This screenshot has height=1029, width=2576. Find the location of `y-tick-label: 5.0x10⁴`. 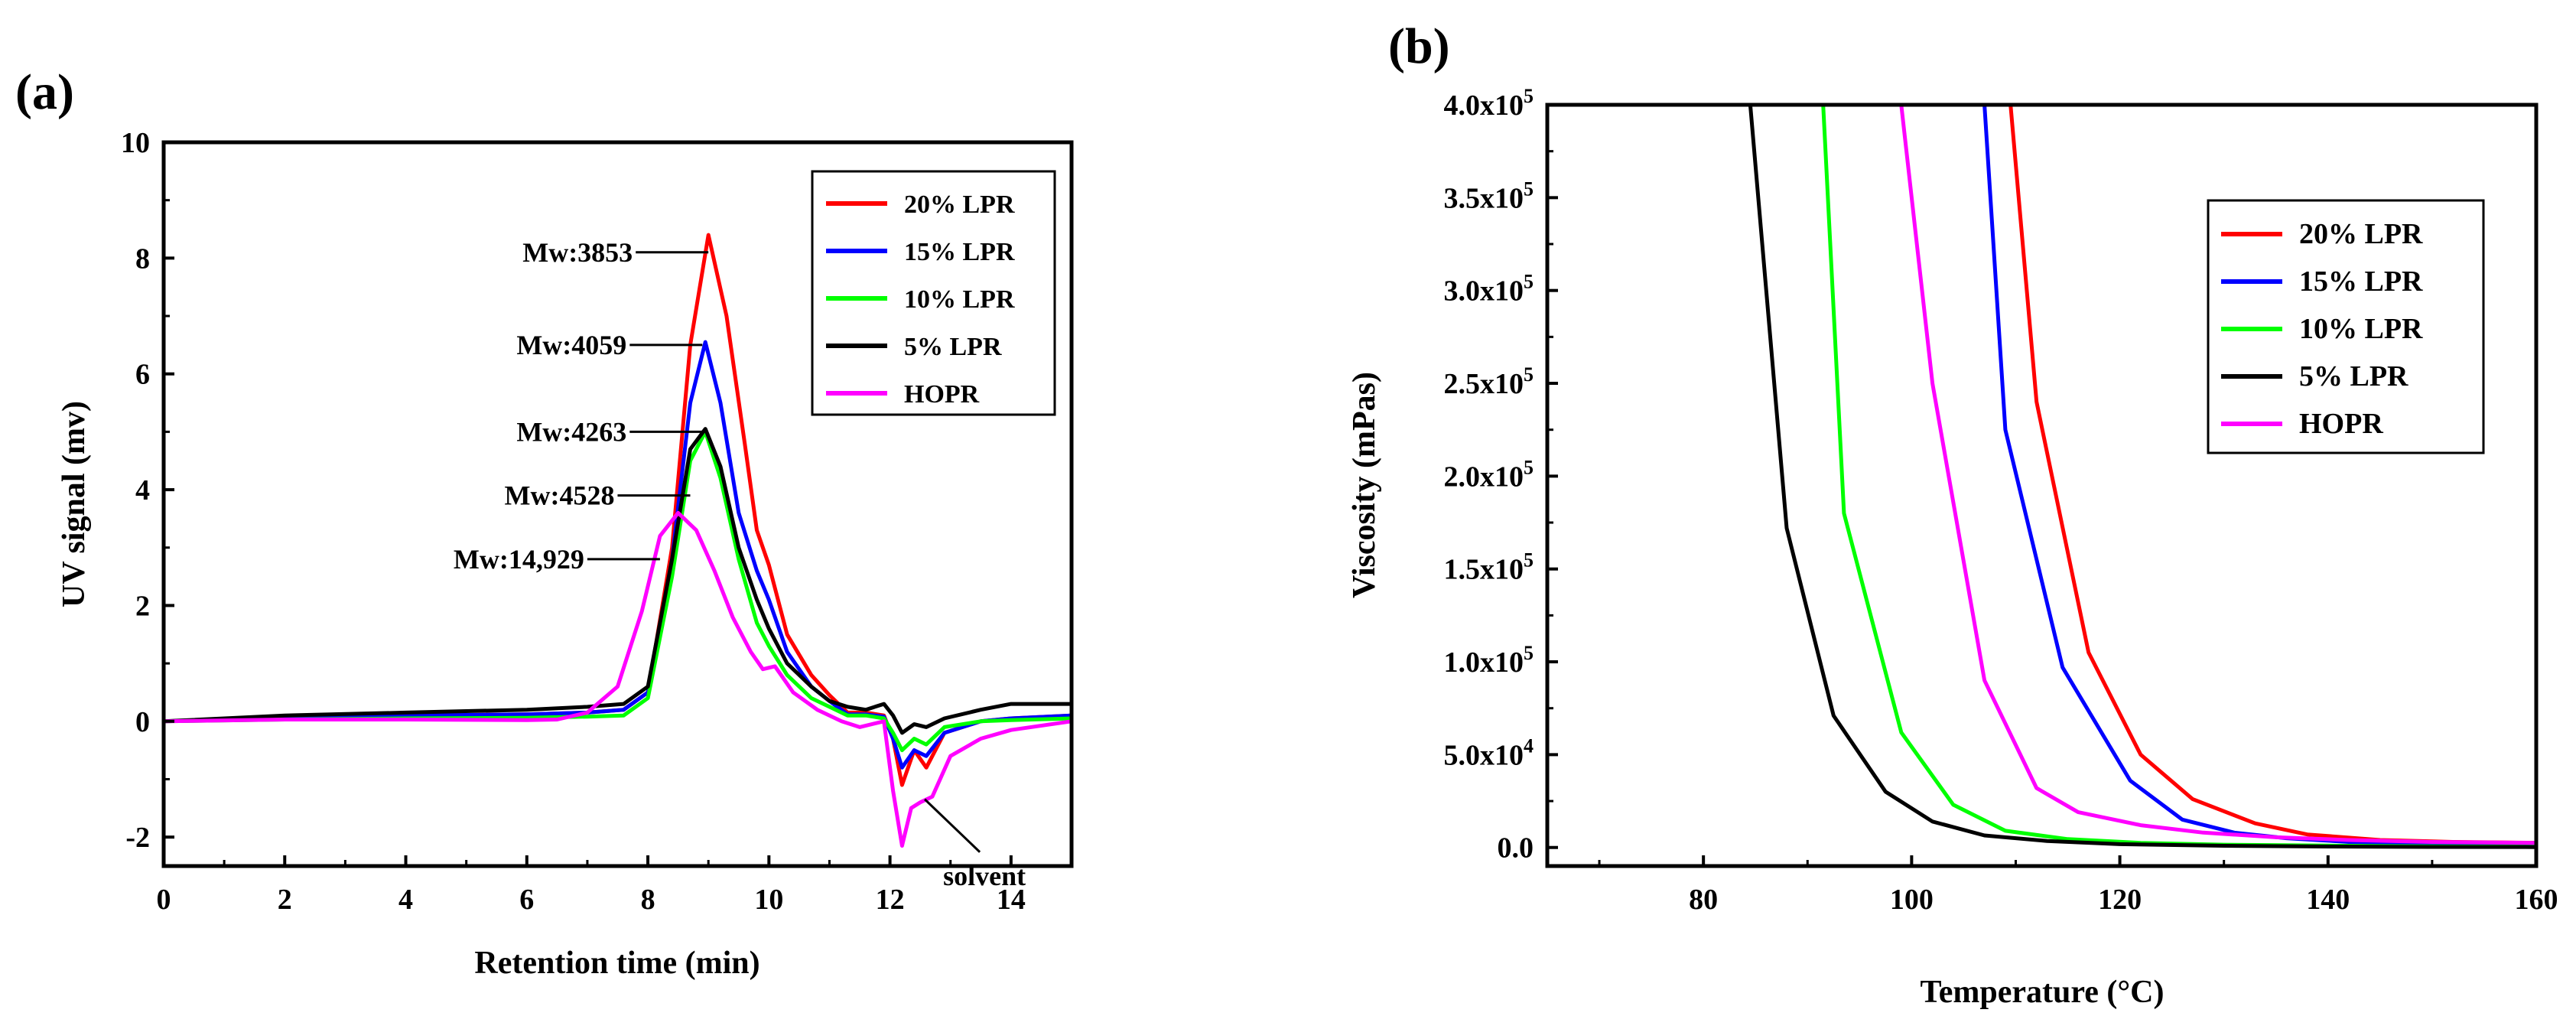

y-tick-label: 5.0x10⁴ is located at coordinates (1489, 752).